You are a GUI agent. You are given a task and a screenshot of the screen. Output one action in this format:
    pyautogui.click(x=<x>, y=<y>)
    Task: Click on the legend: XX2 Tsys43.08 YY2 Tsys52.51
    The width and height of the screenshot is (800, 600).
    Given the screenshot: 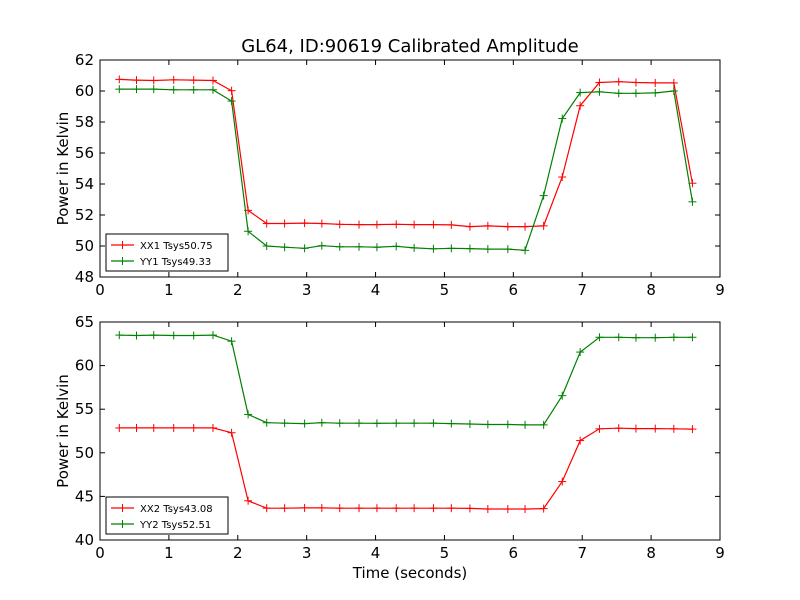 What is the action you would take?
    pyautogui.click(x=167, y=515)
    